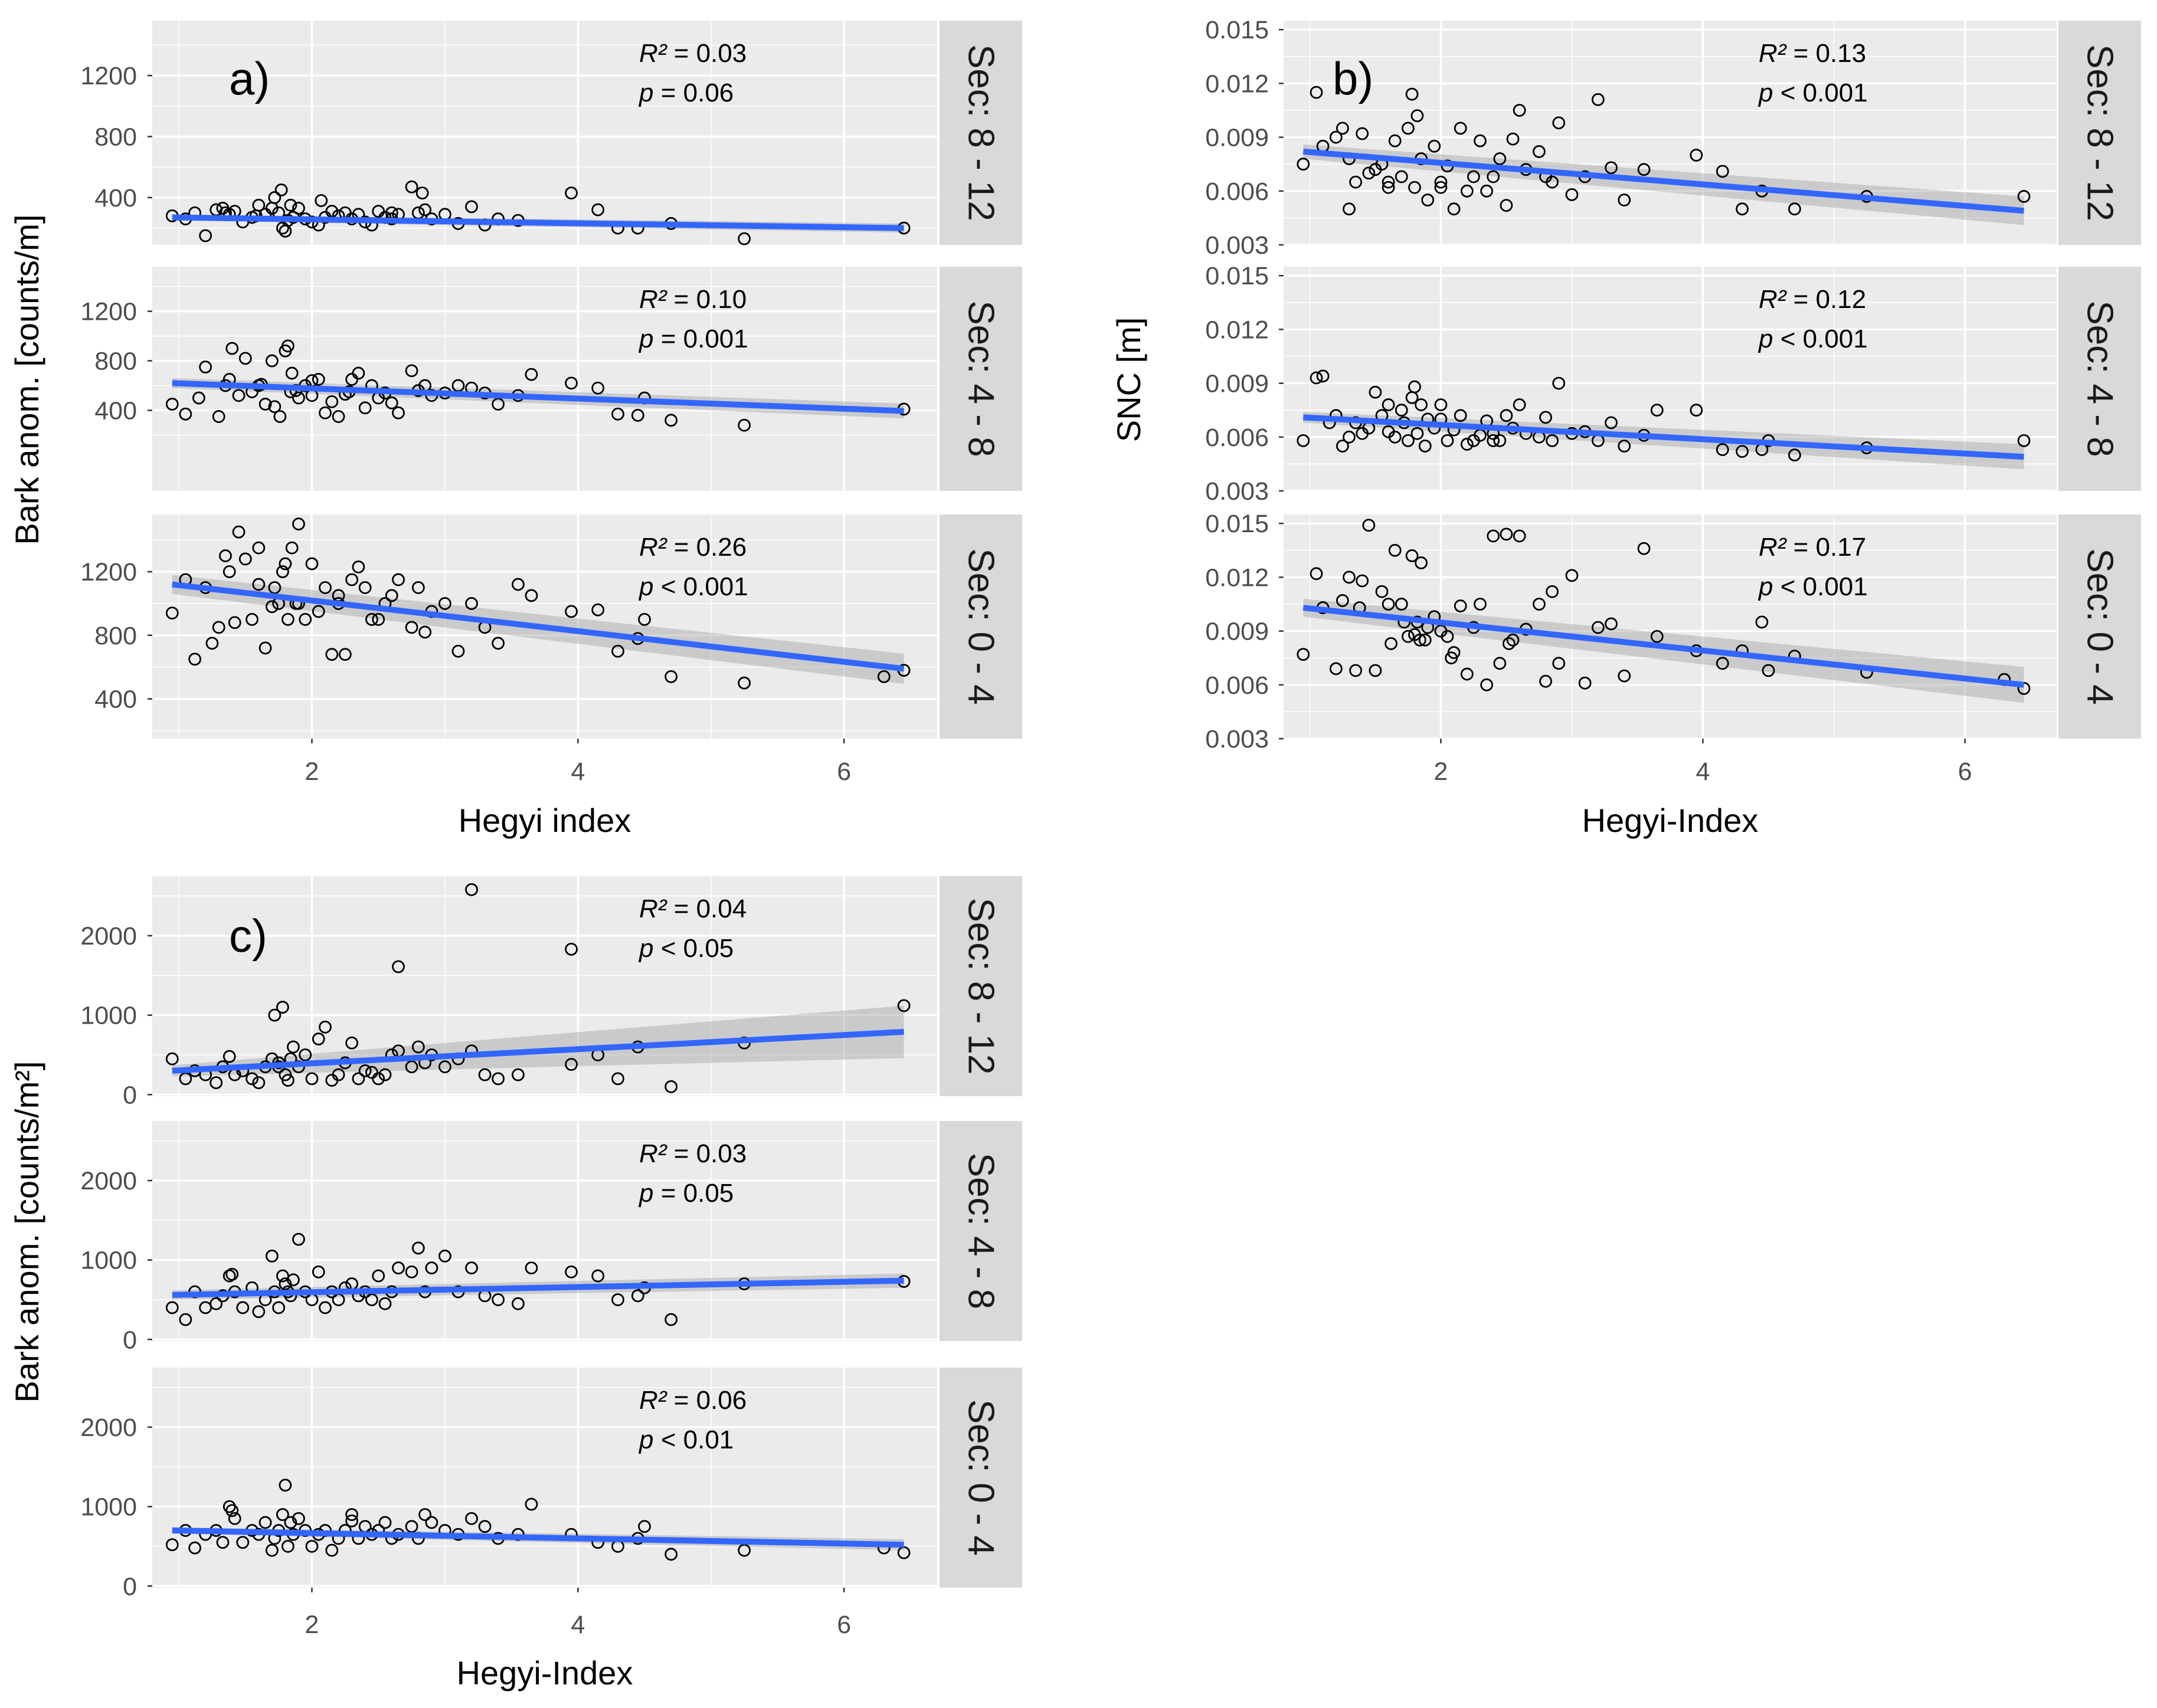 This screenshot has width=2157, height=1708. What do you see at coordinates (115, 636) in the screenshot?
I see `y-tick-label: 800` at bounding box center [115, 636].